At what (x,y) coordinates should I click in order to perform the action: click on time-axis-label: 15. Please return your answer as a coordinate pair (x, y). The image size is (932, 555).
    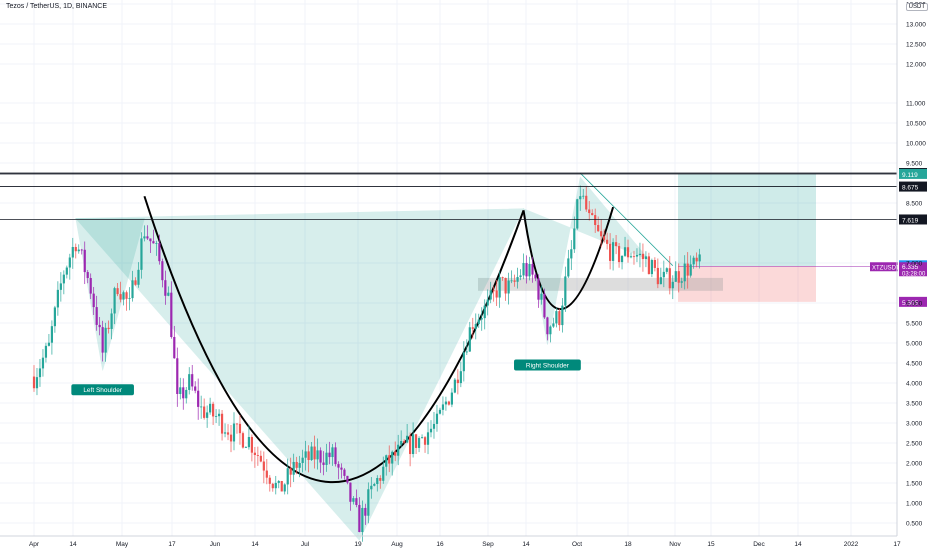
    Looking at the image, I should click on (711, 544).